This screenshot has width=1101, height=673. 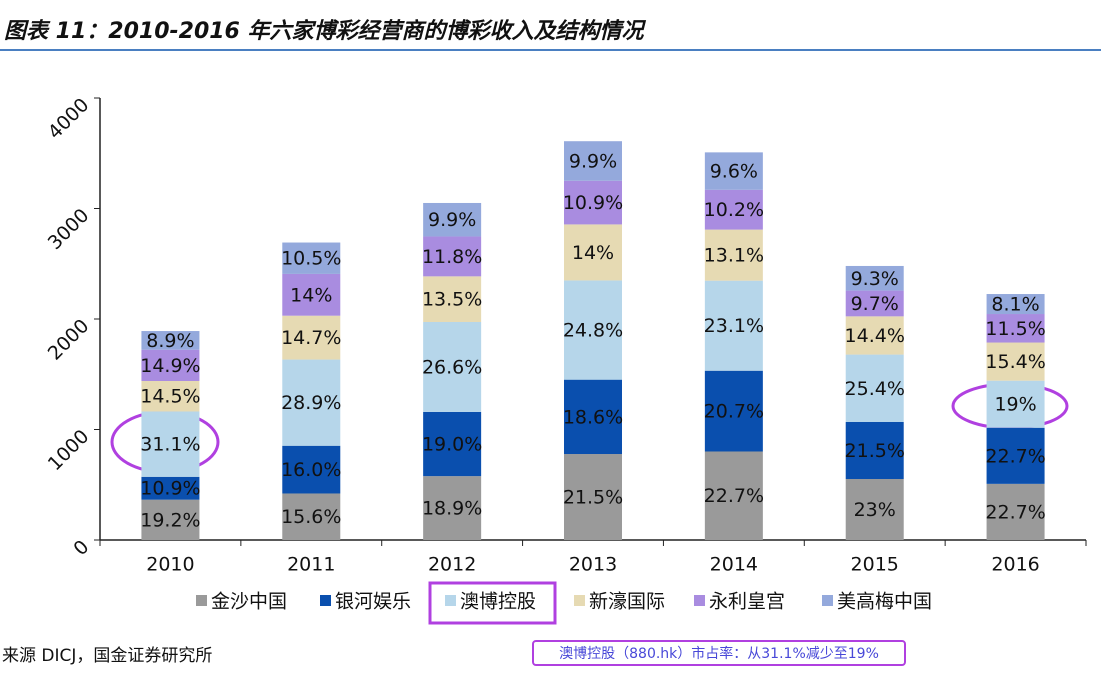 I want to click on data-label: 8.1%, so click(x=1015, y=305).